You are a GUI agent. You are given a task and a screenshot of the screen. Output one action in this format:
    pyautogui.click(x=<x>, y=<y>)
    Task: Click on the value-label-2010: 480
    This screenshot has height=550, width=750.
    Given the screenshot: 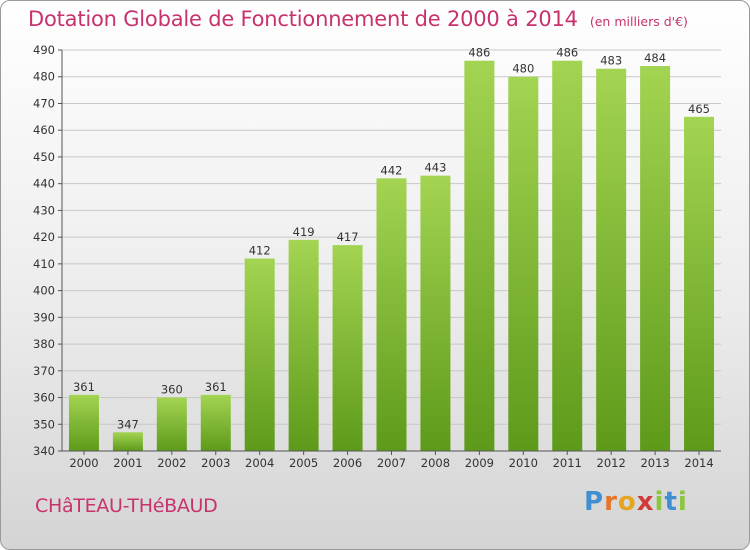 What is the action you would take?
    pyautogui.click(x=523, y=69)
    